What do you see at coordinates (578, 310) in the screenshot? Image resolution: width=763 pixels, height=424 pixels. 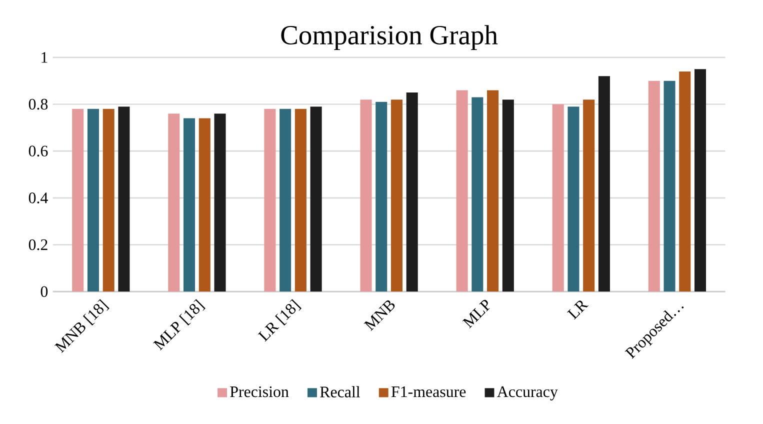 I see `x-tick-label: LR` at bounding box center [578, 310].